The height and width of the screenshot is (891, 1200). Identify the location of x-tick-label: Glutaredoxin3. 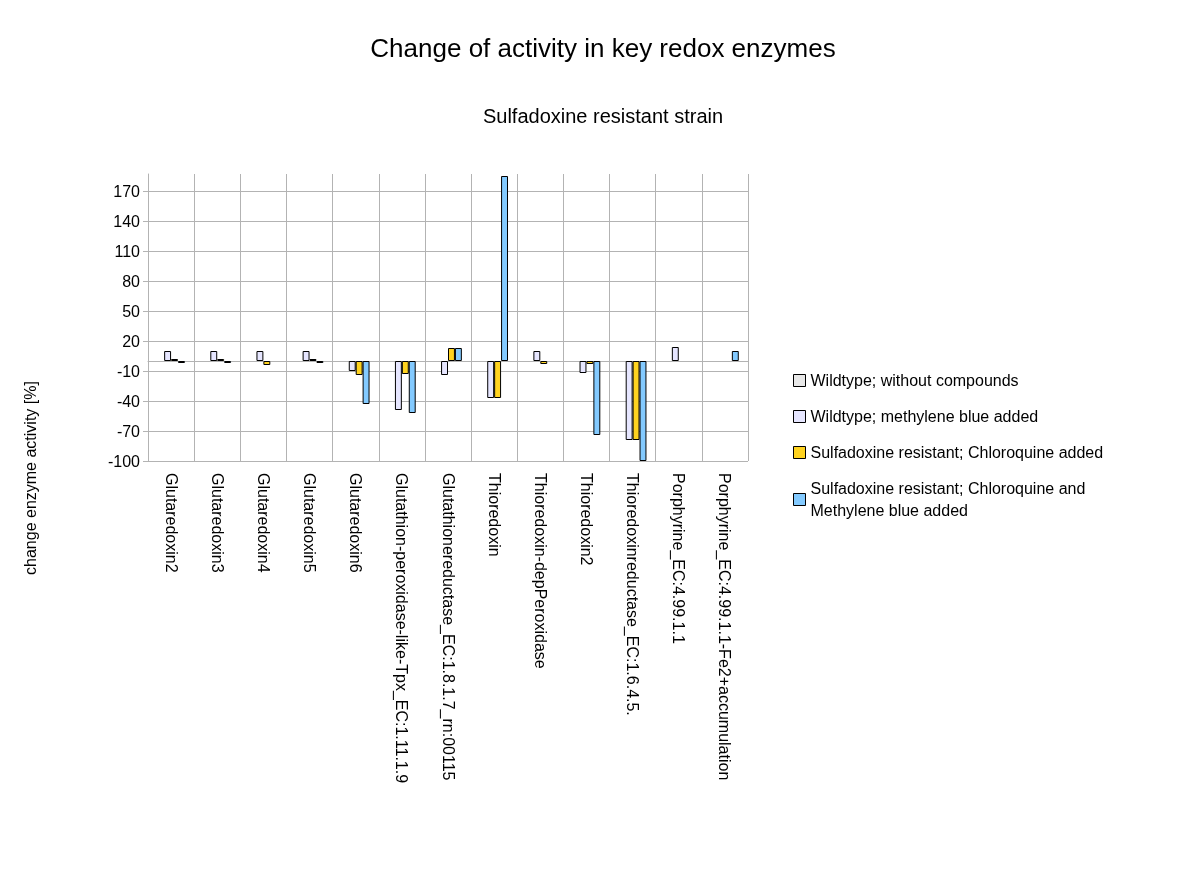
(217, 523).